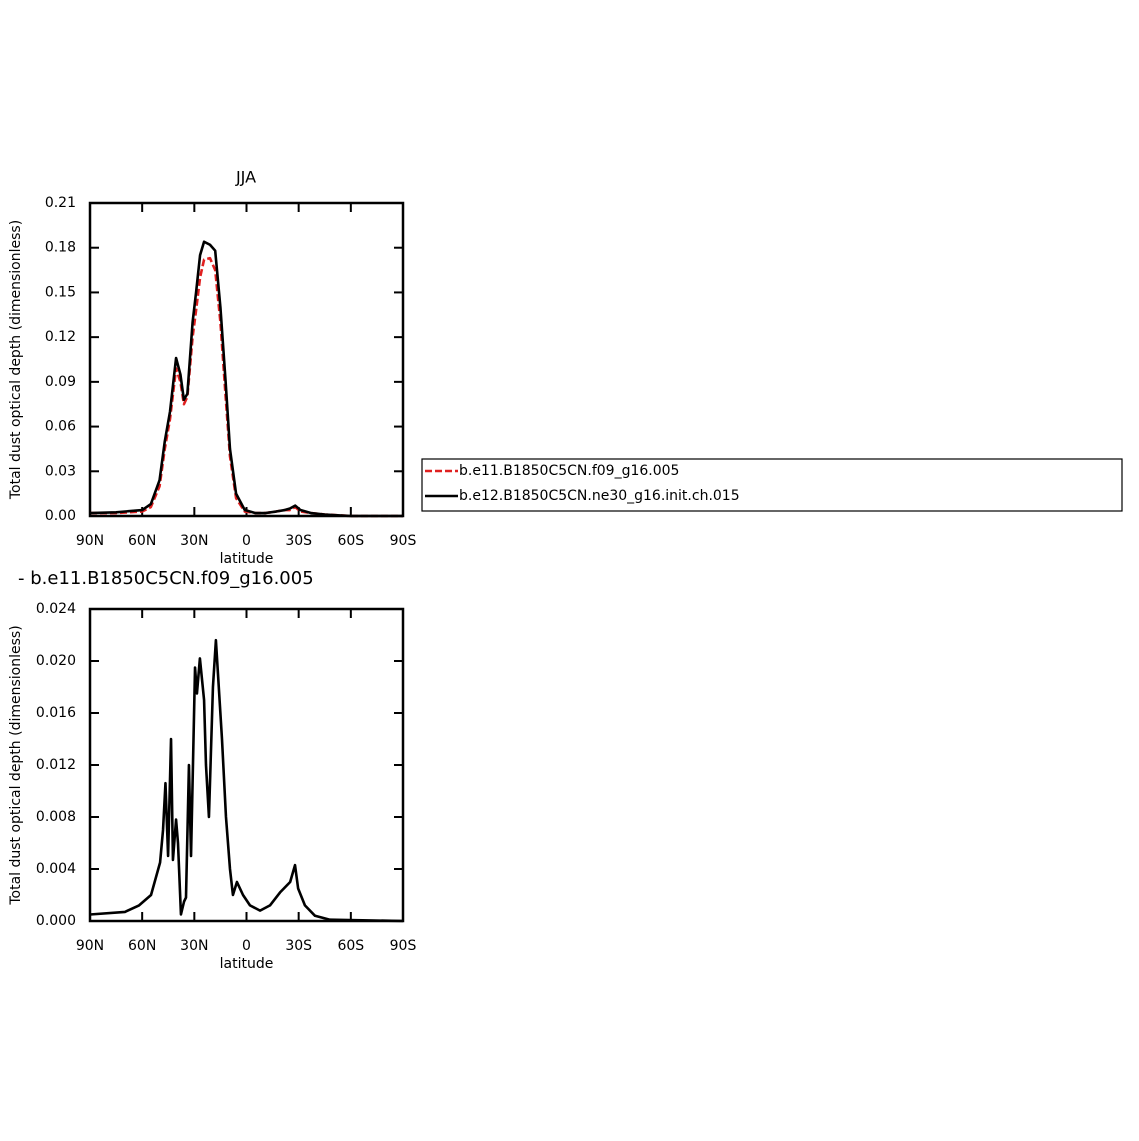 The width and height of the screenshot is (1139, 1141). Describe the element at coordinates (60, 248) in the screenshot. I see `y-tick-label: 0.18` at that location.